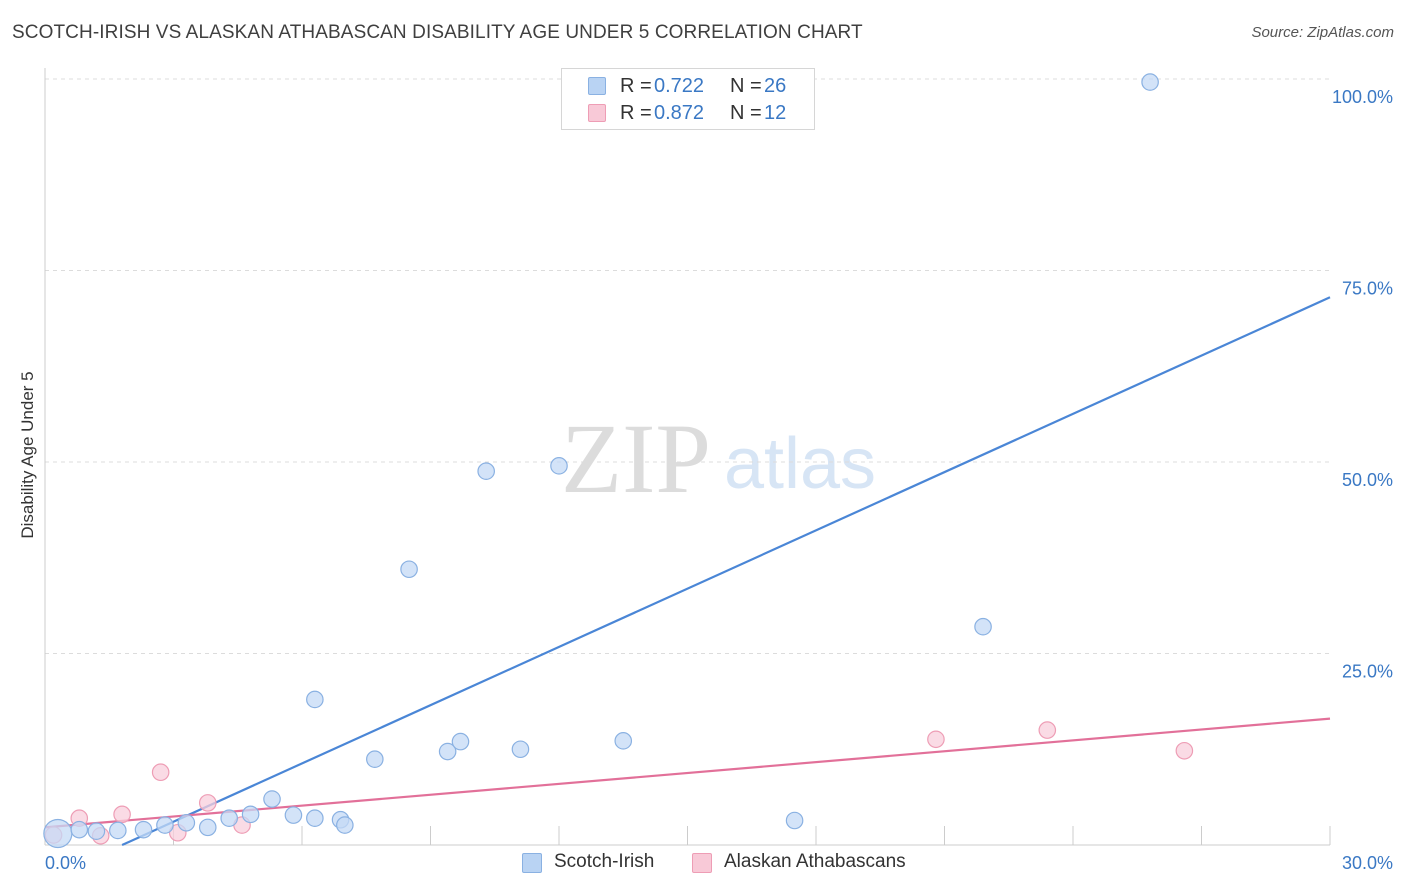 The height and width of the screenshot is (892, 1406). I want to click on y-tick-label: 25.0%, so click(1367, 672).